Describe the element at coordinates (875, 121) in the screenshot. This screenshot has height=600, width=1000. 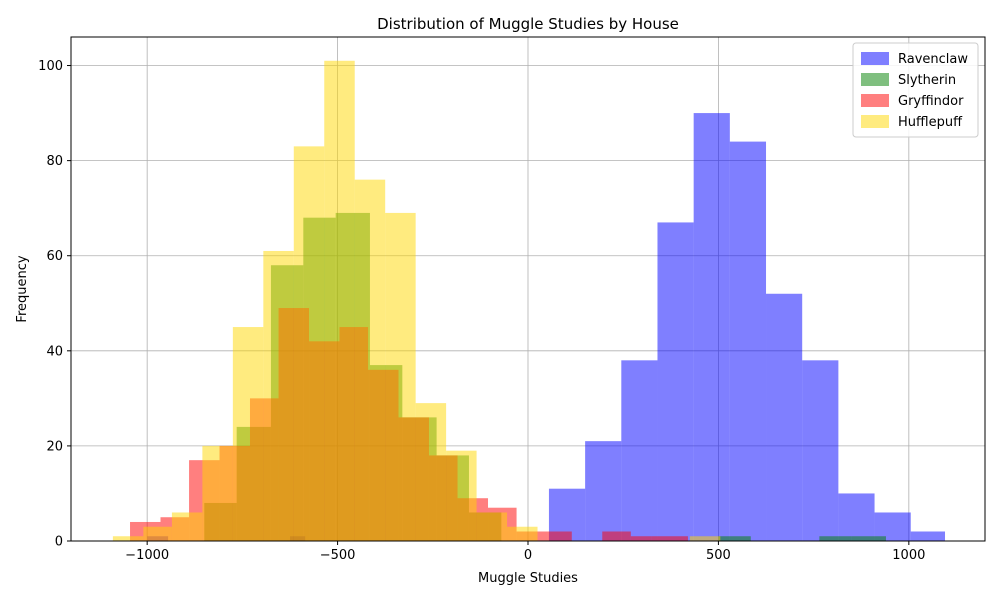
I see `legend-swatch-hufflepuff` at that location.